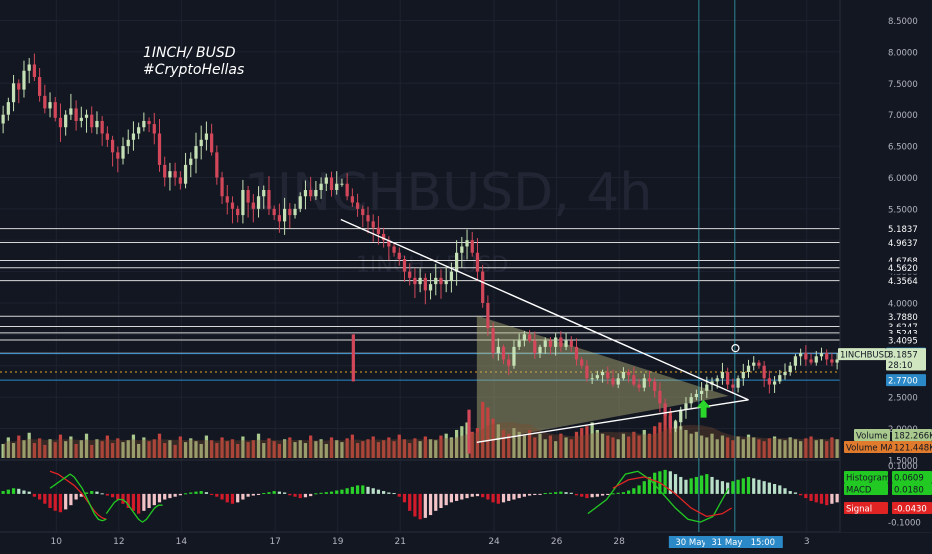  Describe the element at coordinates (557, 542) in the screenshot. I see `time-tick: 26` at that location.